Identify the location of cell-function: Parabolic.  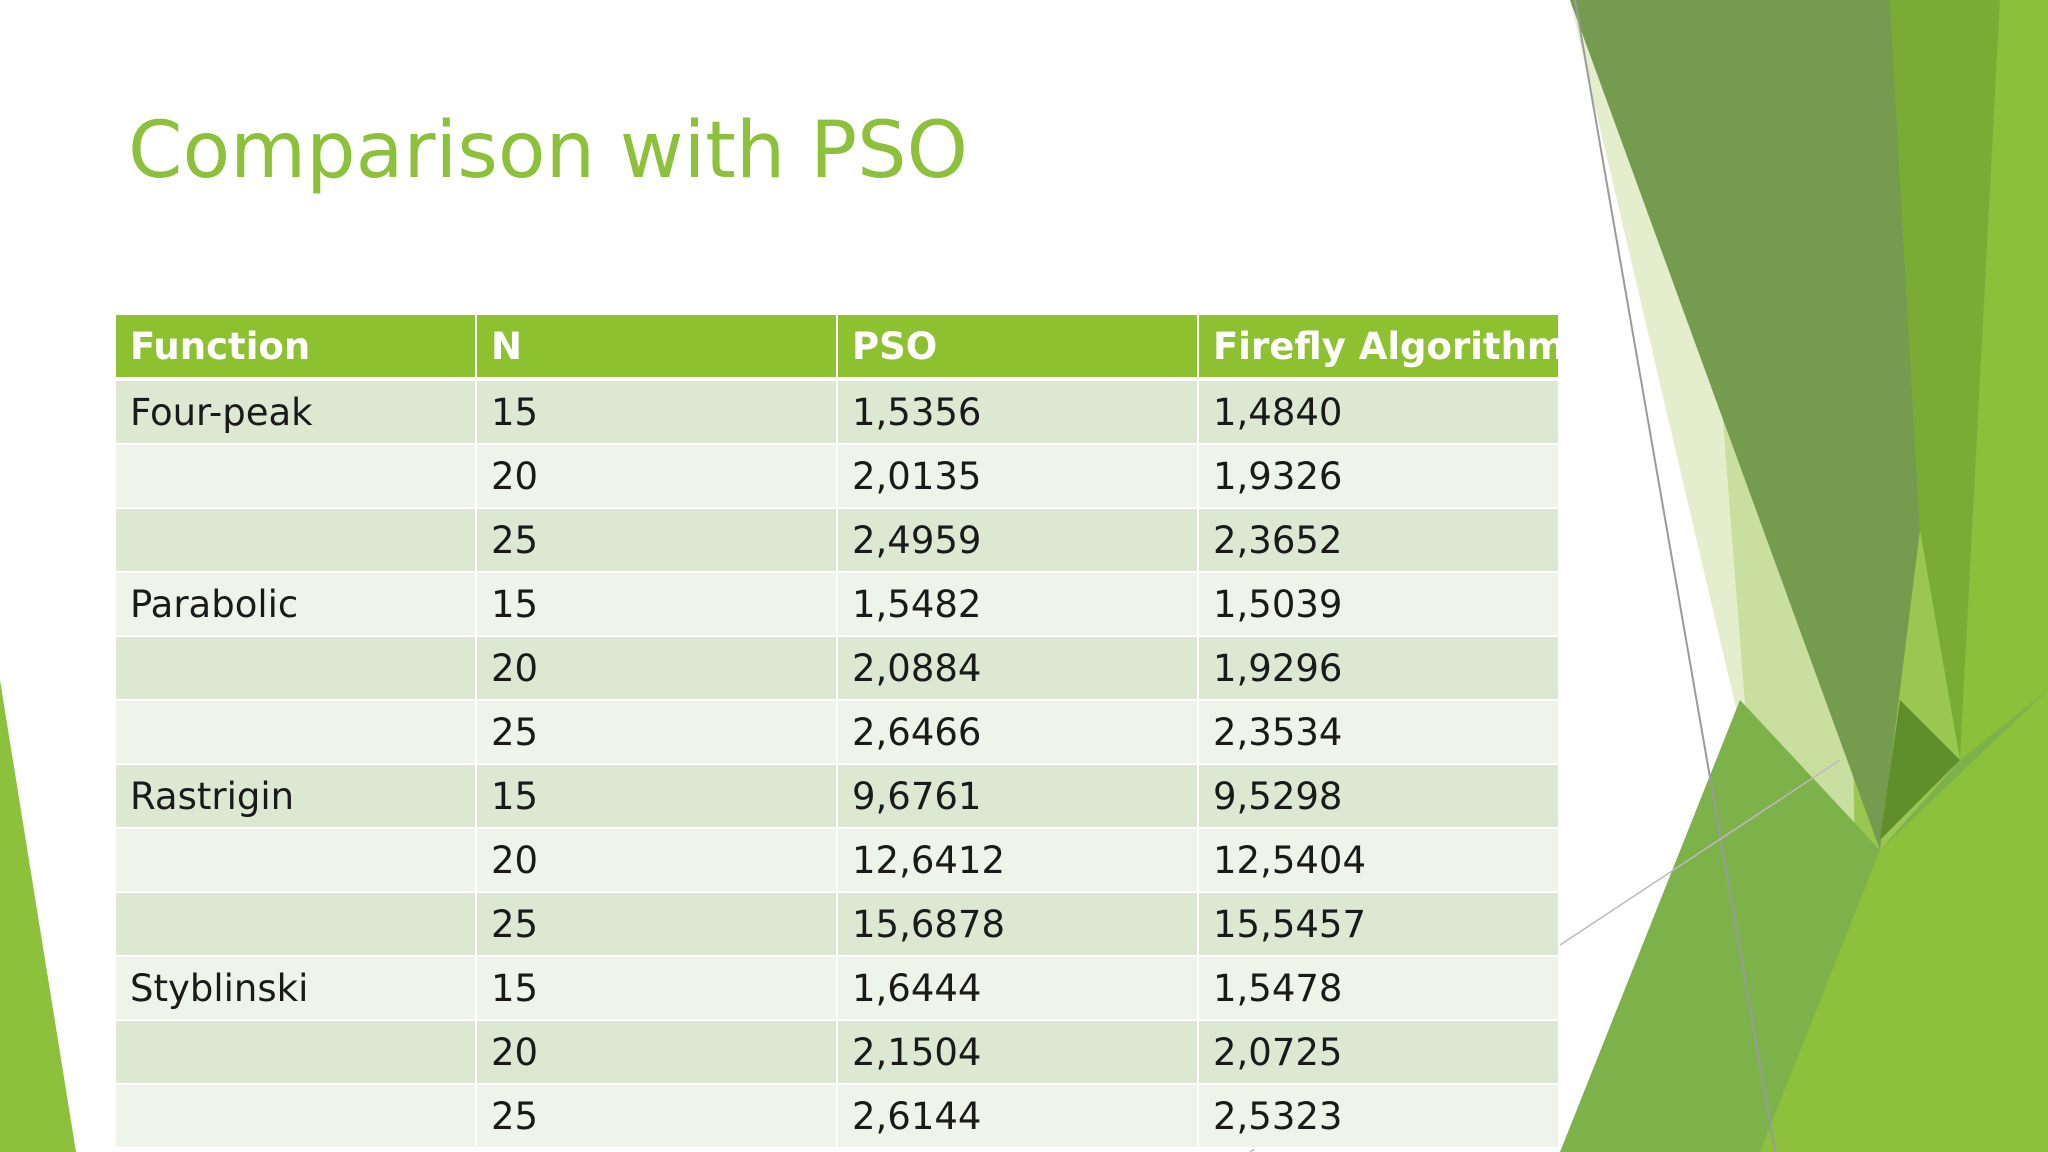
(295, 604).